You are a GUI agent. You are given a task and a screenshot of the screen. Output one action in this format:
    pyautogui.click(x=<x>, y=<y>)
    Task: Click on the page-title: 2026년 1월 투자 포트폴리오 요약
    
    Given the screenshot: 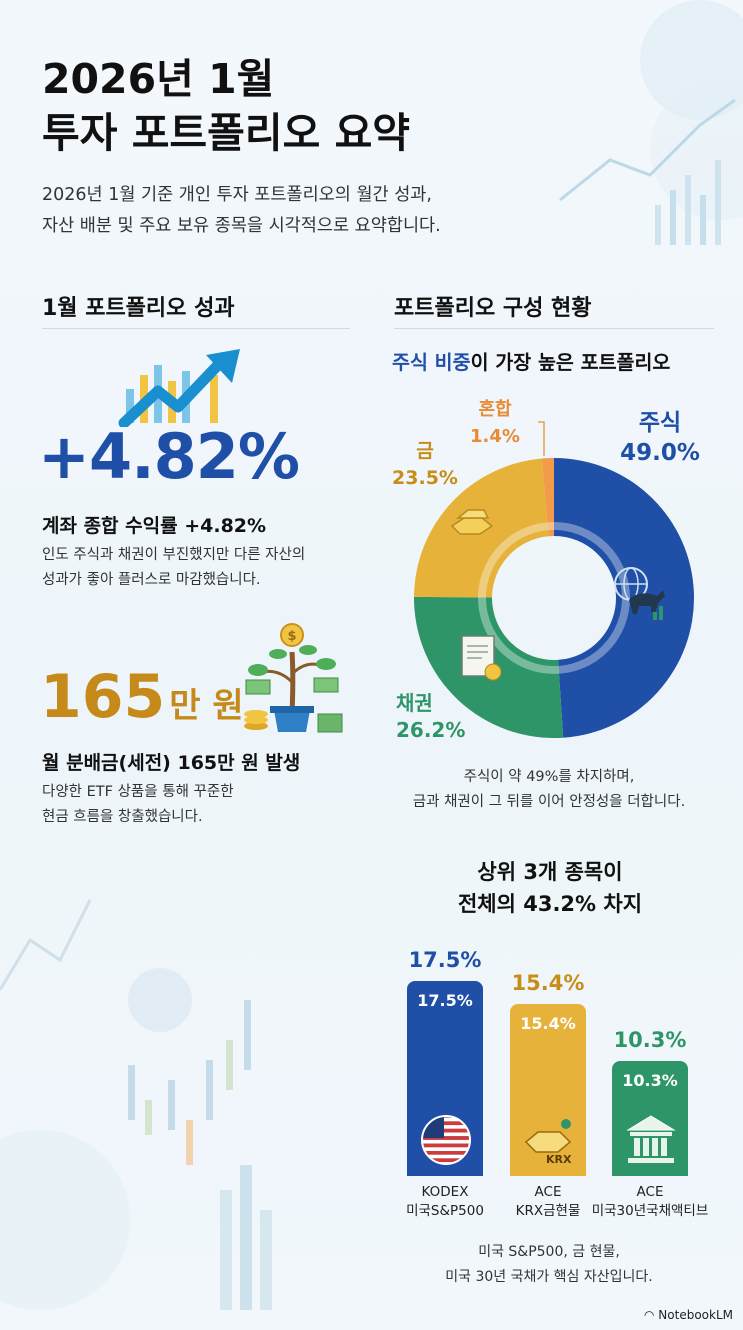 What is the action you would take?
    pyautogui.click(x=226, y=106)
    